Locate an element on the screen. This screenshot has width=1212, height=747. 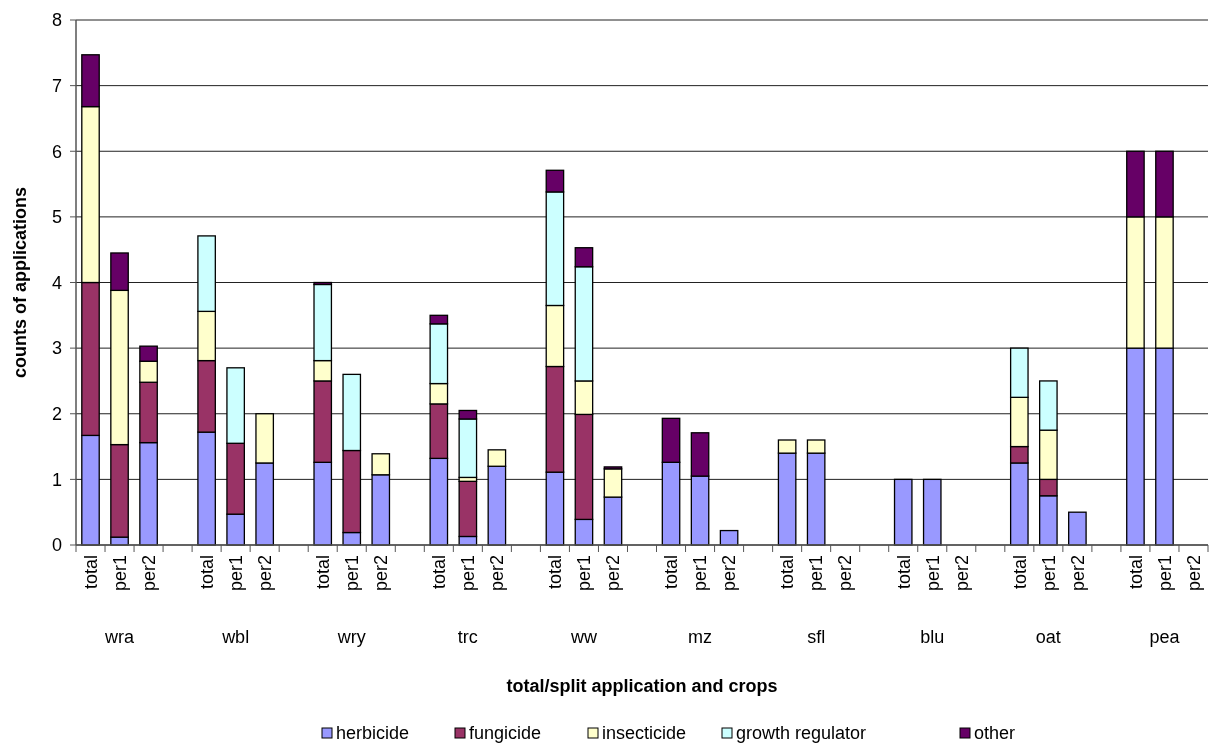
y-tick-label: 6 is located at coordinates (56, 151).